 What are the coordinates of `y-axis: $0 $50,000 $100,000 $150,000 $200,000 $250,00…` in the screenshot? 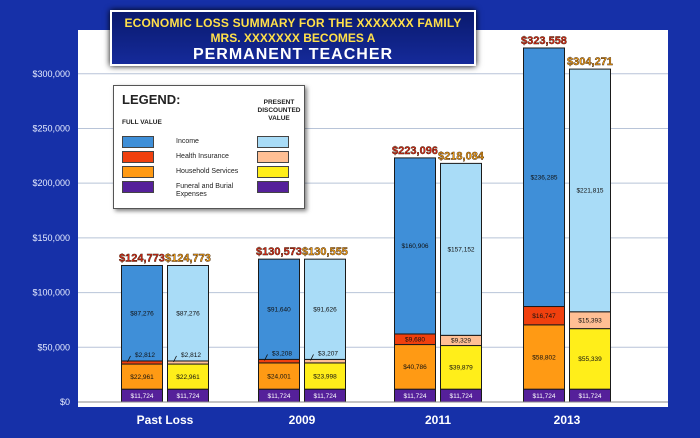 It's located at (51, 238).